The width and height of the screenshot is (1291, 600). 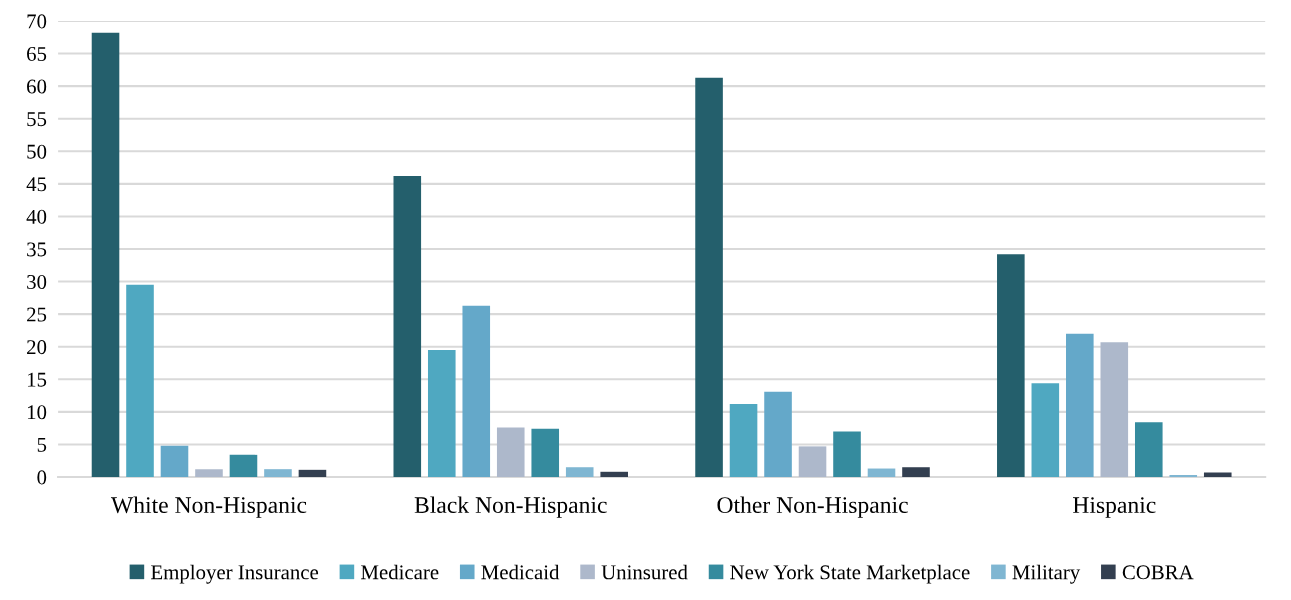 What do you see at coordinates (37, 379) in the screenshot?
I see `y-tick-label: 15` at bounding box center [37, 379].